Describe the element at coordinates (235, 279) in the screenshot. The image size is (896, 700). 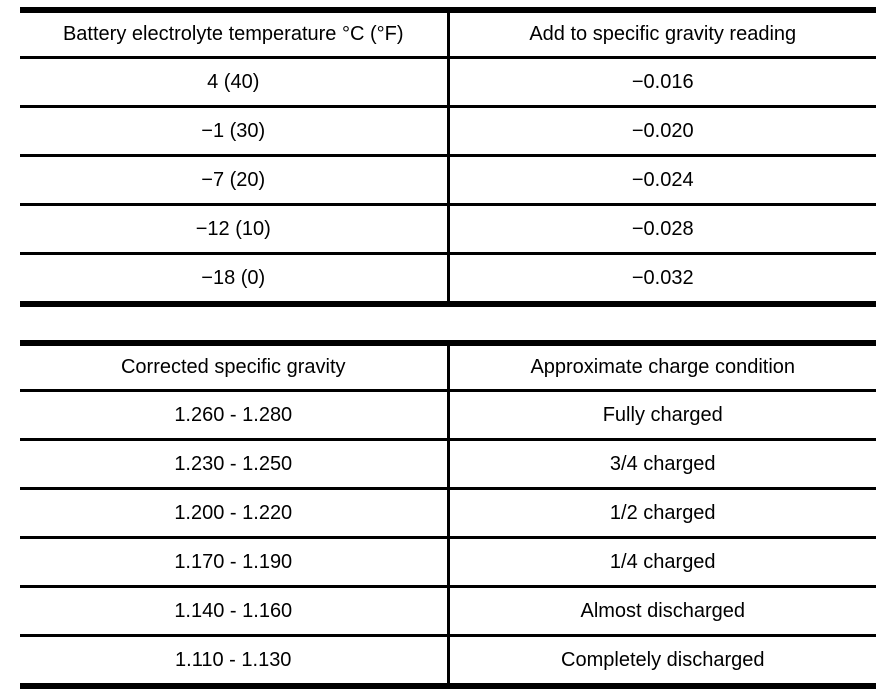
I see `table-cell: −18 (0)` at that location.